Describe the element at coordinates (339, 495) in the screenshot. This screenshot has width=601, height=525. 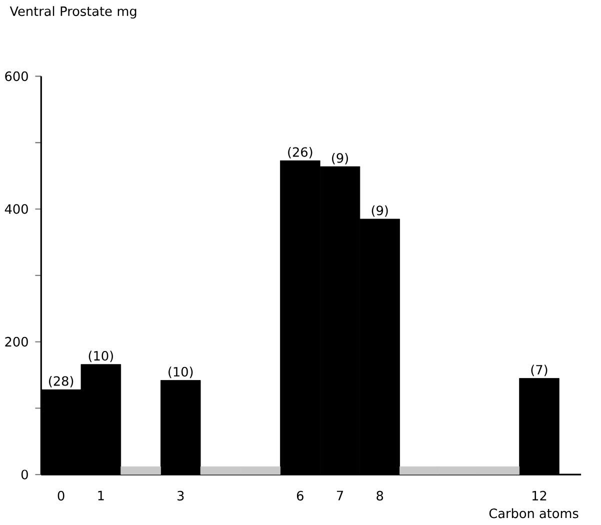
I see `x-tick-label: 7` at that location.